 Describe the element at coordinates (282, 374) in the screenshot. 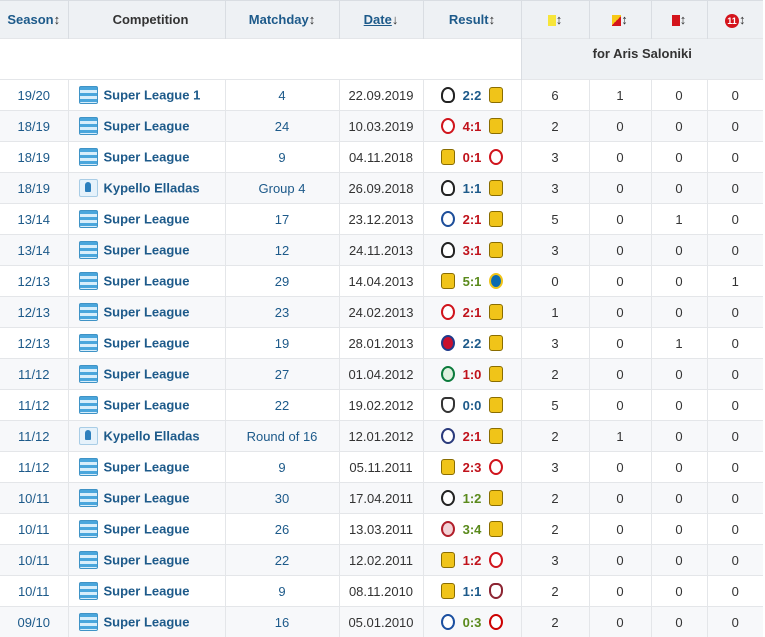

I see `matchday-link: 27` at that location.